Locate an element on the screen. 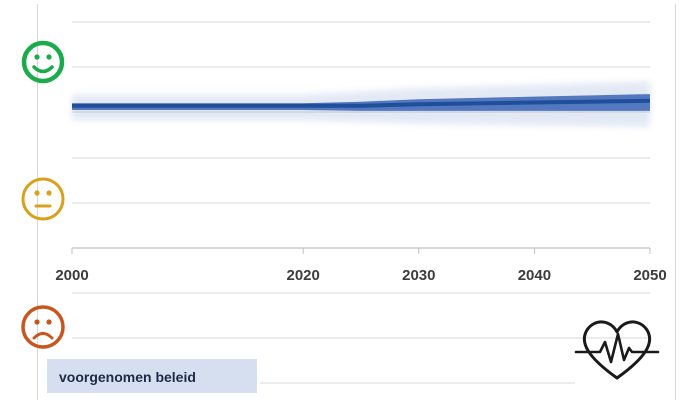  x-tick-label: 2050 is located at coordinates (649, 275).